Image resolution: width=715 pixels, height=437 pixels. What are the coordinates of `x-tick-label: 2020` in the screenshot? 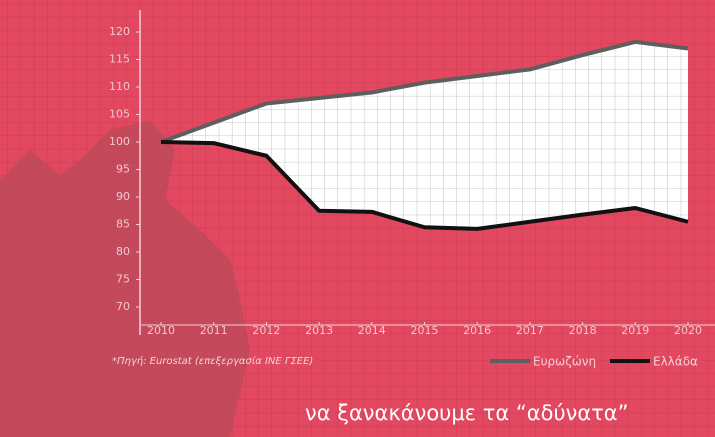 It's located at (688, 330).